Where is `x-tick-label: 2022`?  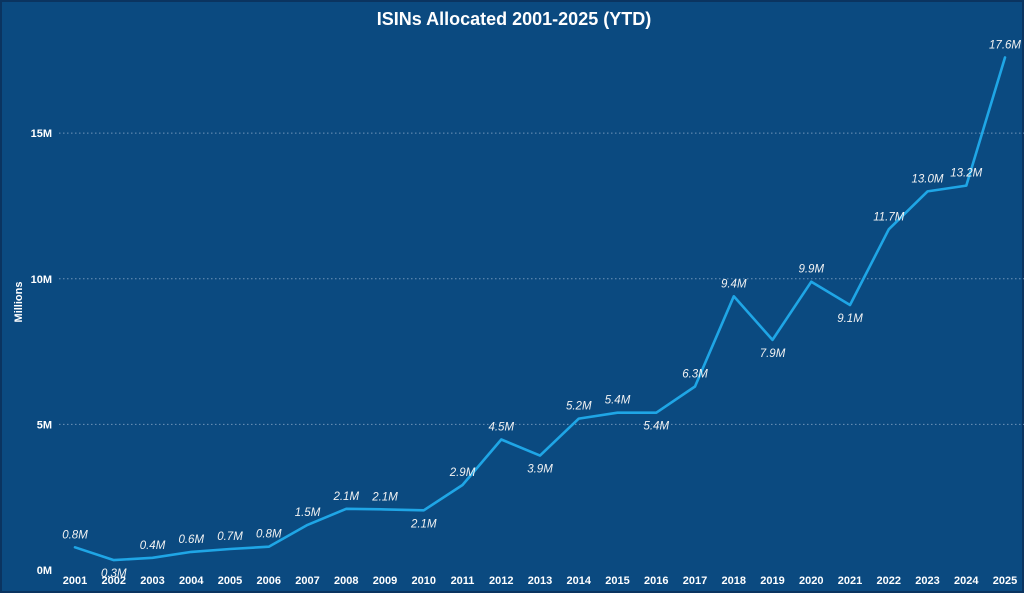 x-tick-label: 2022 is located at coordinates (889, 581).